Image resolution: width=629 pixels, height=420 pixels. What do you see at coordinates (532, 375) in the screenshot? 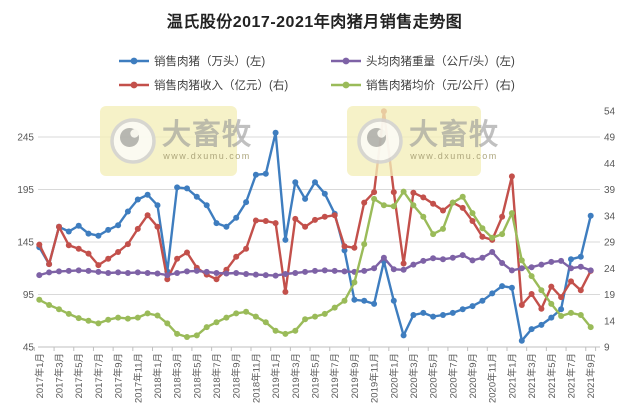
I see `x-axis-label: 2021年3月` at bounding box center [532, 375].